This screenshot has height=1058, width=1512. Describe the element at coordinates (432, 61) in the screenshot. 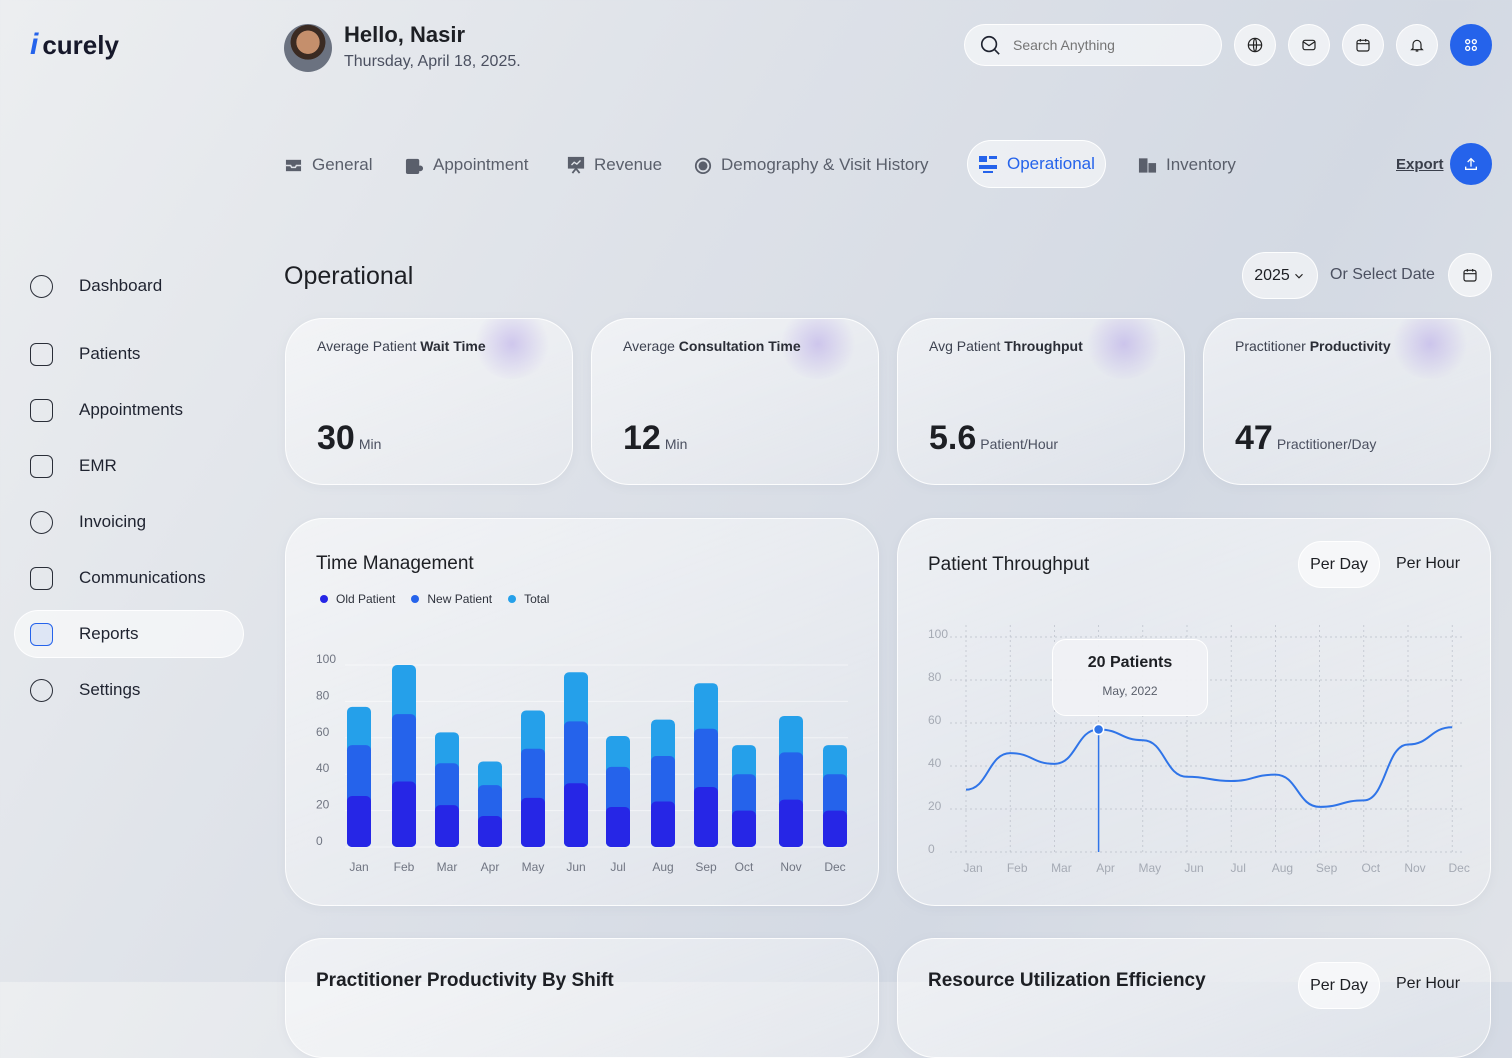

I see `current-date: Thursday, April 18, 2025.` at that location.